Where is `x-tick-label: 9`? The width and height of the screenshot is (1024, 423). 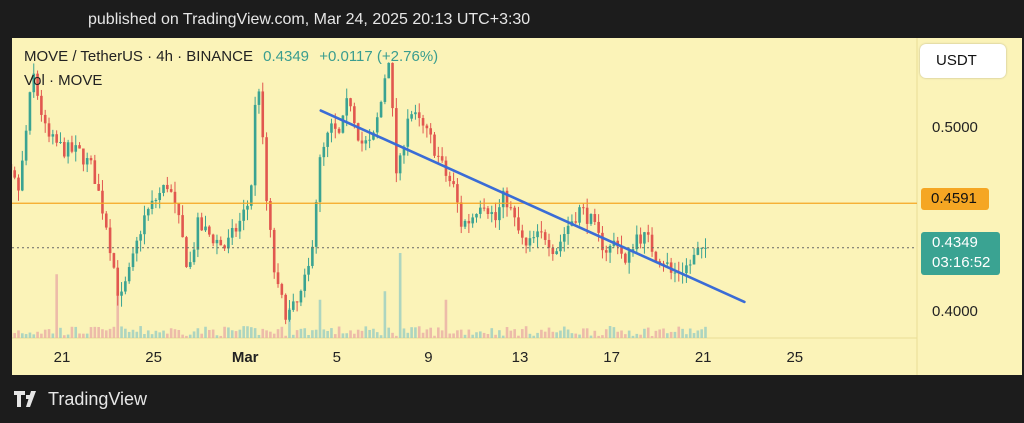
x-tick-label: 9 is located at coordinates (428, 357).